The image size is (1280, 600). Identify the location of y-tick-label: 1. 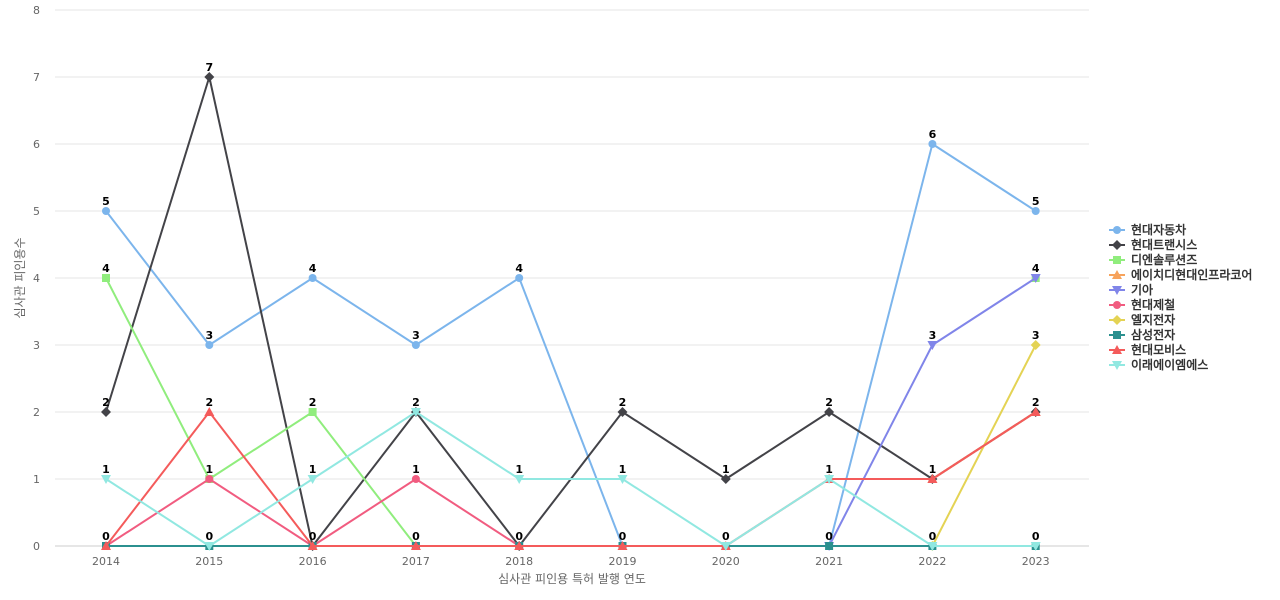
(36, 479).